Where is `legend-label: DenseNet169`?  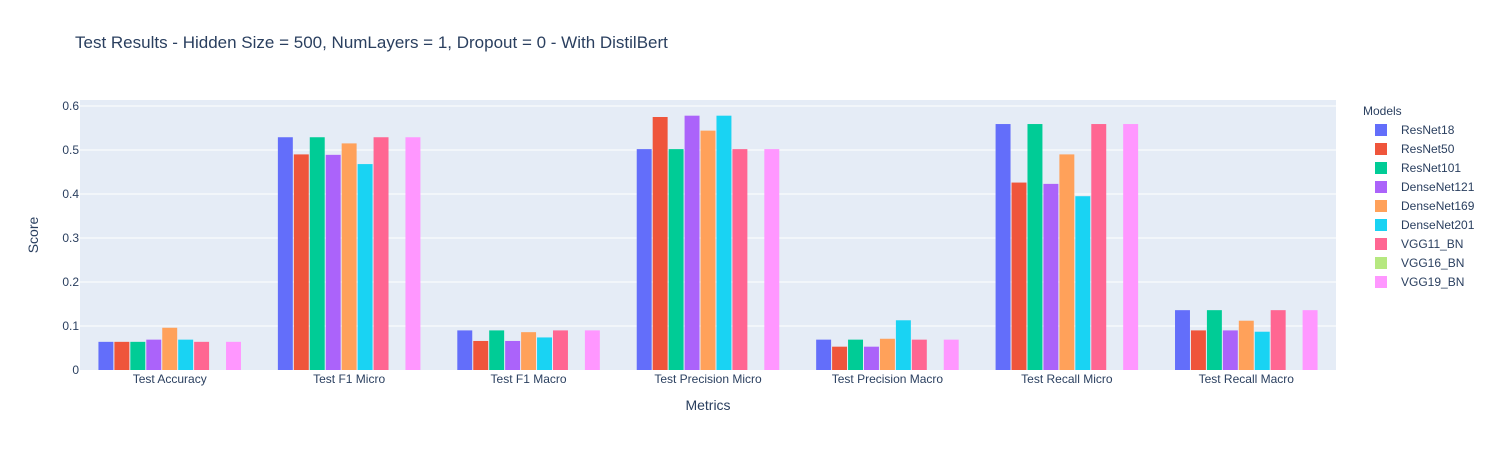
legend-label: DenseNet169 is located at coordinates (1438, 206).